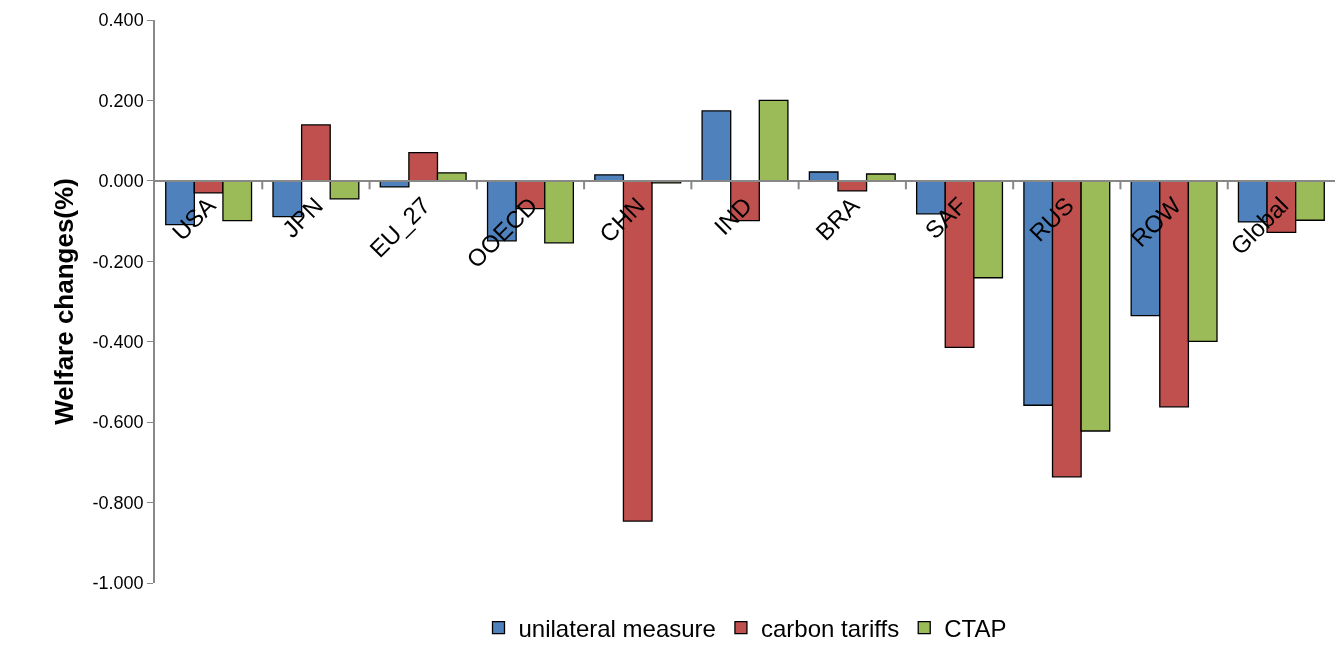 The height and width of the screenshot is (658, 1340). I want to click on x-tick-label: IND, so click(733, 215).